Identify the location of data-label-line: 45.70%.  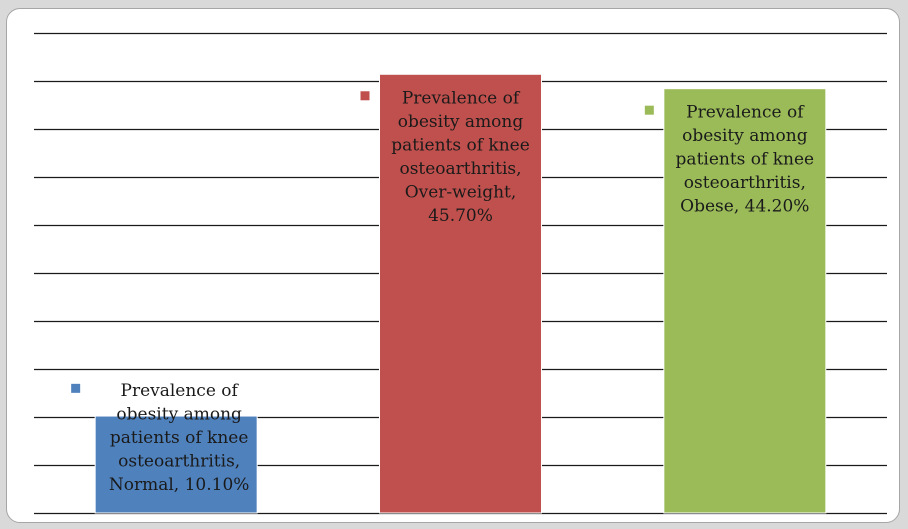
(460, 216).